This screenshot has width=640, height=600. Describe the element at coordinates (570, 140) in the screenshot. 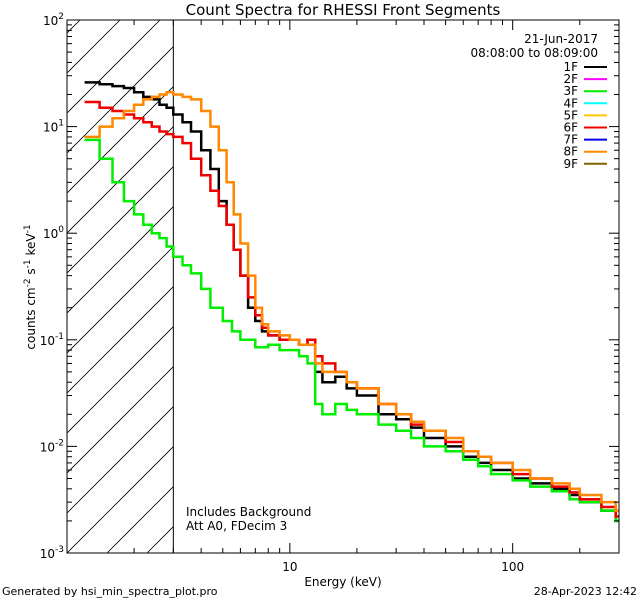

I see `legend-label: 7F` at that location.